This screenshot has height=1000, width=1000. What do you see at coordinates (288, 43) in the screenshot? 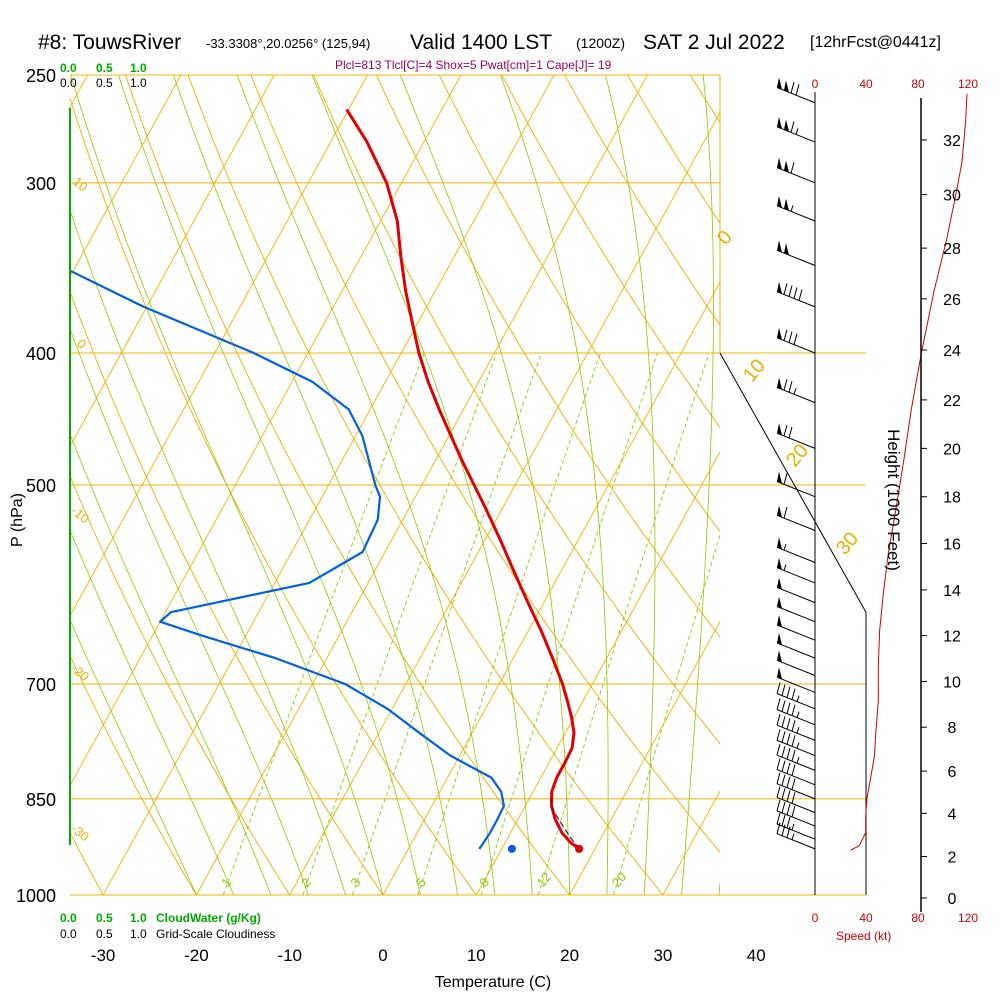
I see `station-coordinates: -33.3308°,20.0256° (125,94)` at bounding box center [288, 43].